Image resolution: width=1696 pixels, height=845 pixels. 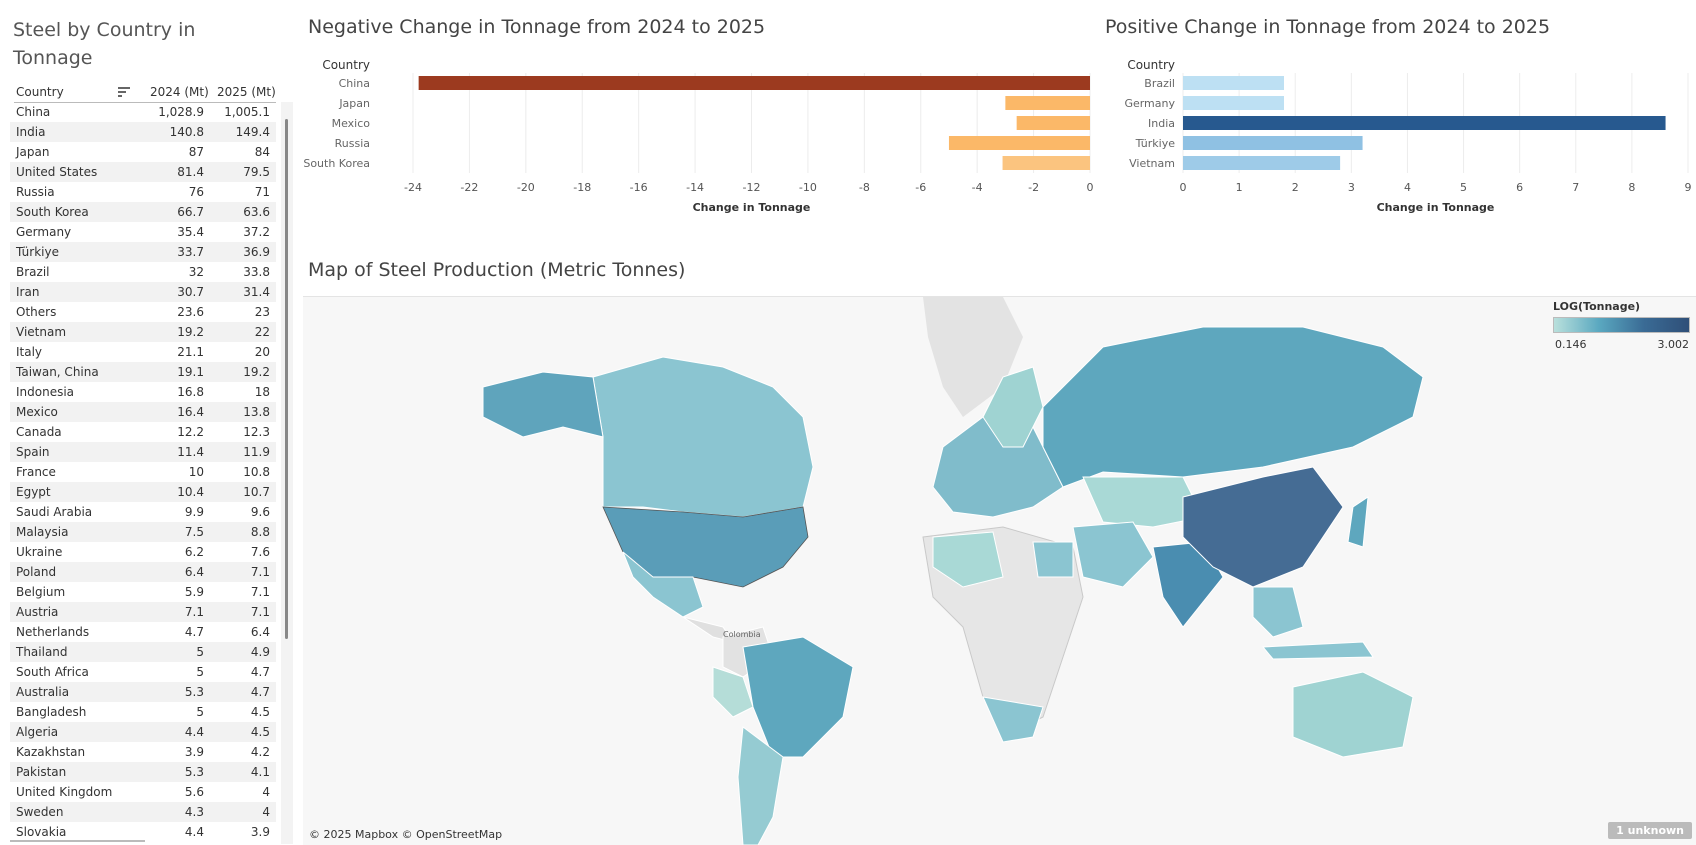 I want to click on cell-2025: 20, so click(x=262, y=352).